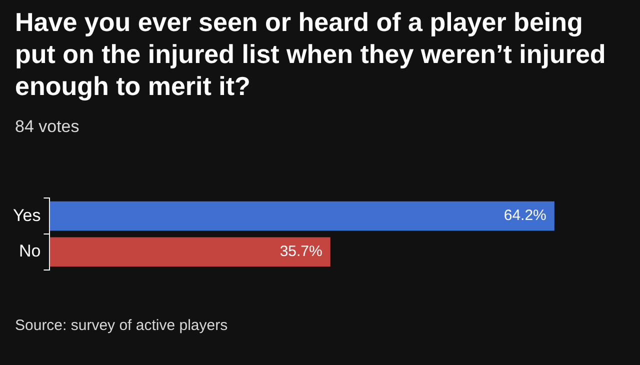 The width and height of the screenshot is (640, 365). Describe the element at coordinates (525, 215) in the screenshot. I see `data-label: 64.2%` at that location.